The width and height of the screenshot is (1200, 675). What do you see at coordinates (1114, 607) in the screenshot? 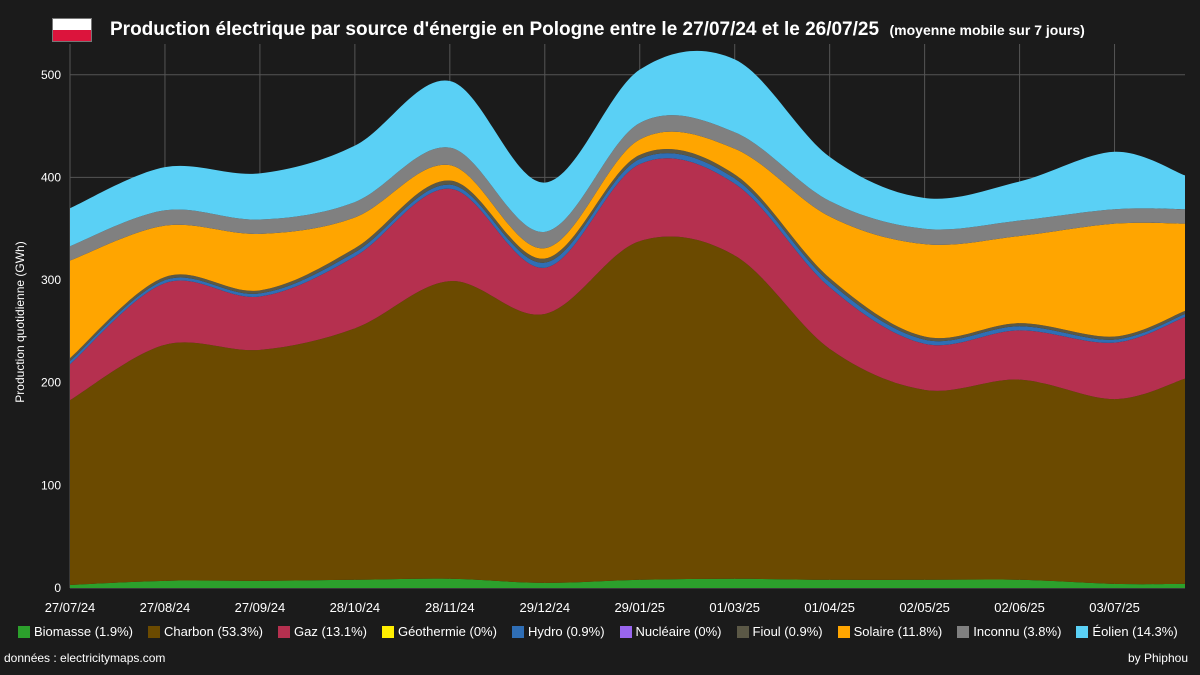
I see `x-tick-label: 03/07/25` at bounding box center [1114, 607].